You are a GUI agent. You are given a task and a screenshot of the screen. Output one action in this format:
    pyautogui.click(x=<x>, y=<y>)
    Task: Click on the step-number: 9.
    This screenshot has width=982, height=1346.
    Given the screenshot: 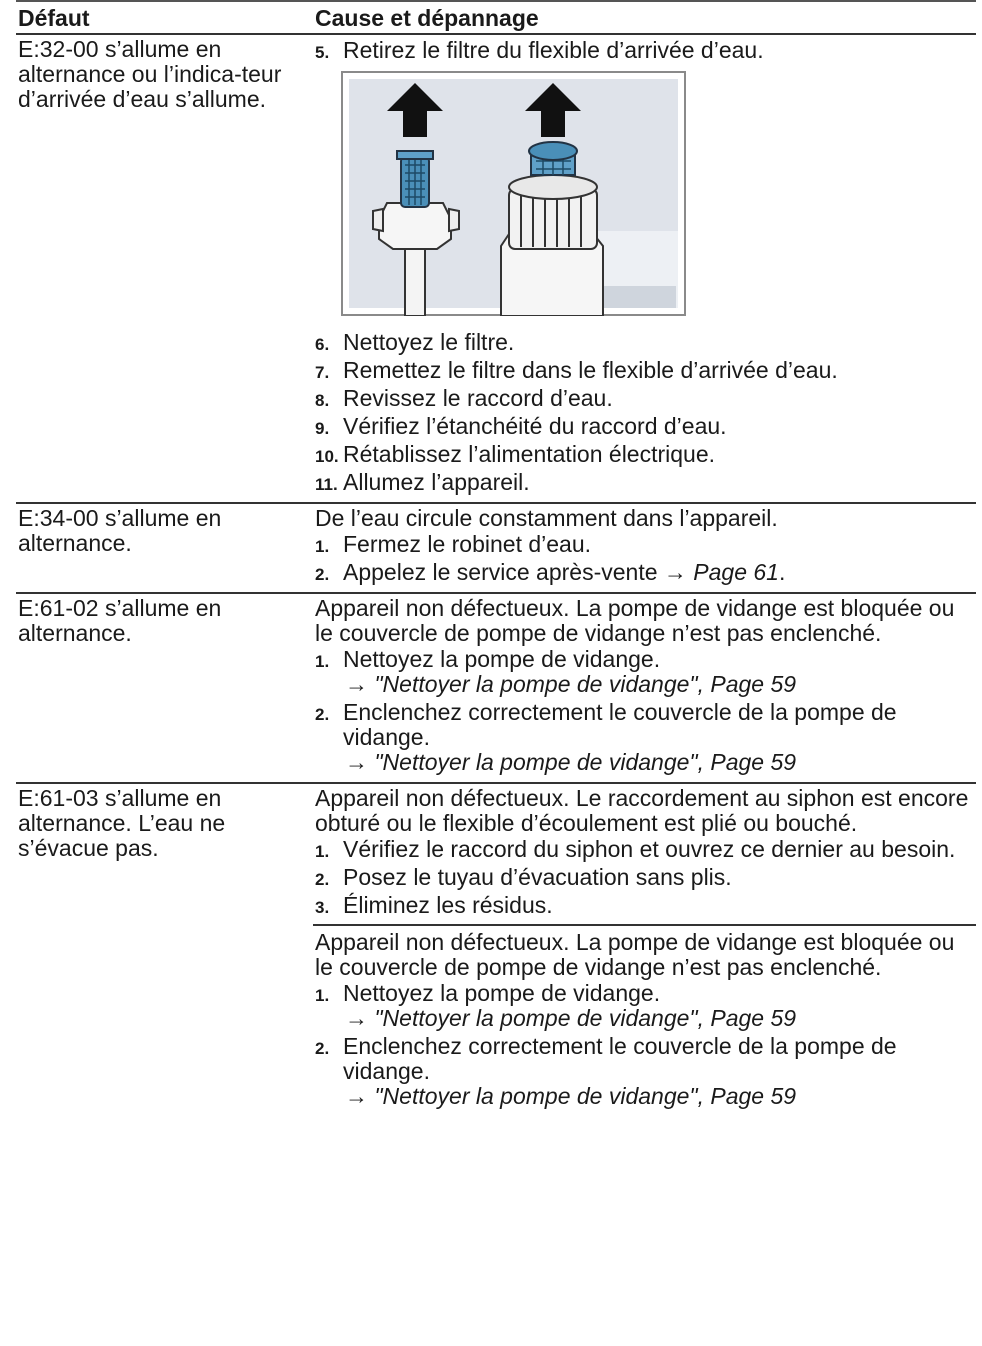 What is the action you would take?
    pyautogui.click(x=322, y=428)
    